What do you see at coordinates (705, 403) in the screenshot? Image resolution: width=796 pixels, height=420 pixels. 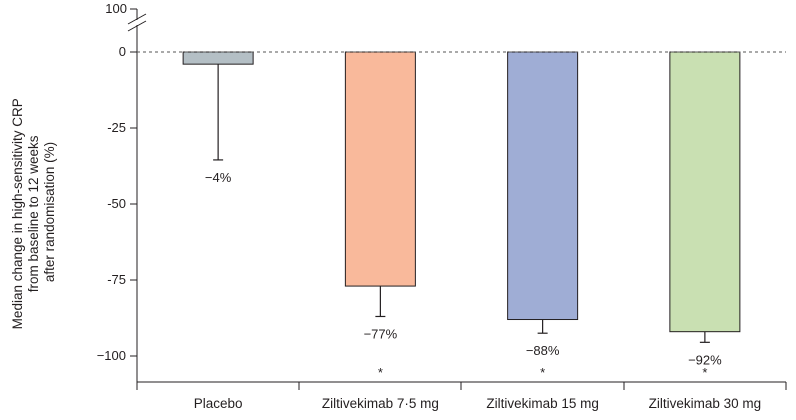 I see `category-label-3: Ziltivekimab 30 mg` at bounding box center [705, 403].